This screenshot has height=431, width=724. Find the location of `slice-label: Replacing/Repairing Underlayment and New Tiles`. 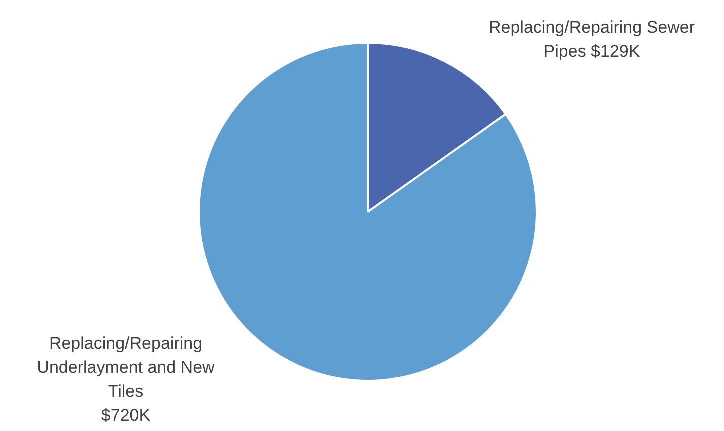

slice-label: Replacing/Repairing Underlayment and New Tiles is located at coordinates (126, 368).